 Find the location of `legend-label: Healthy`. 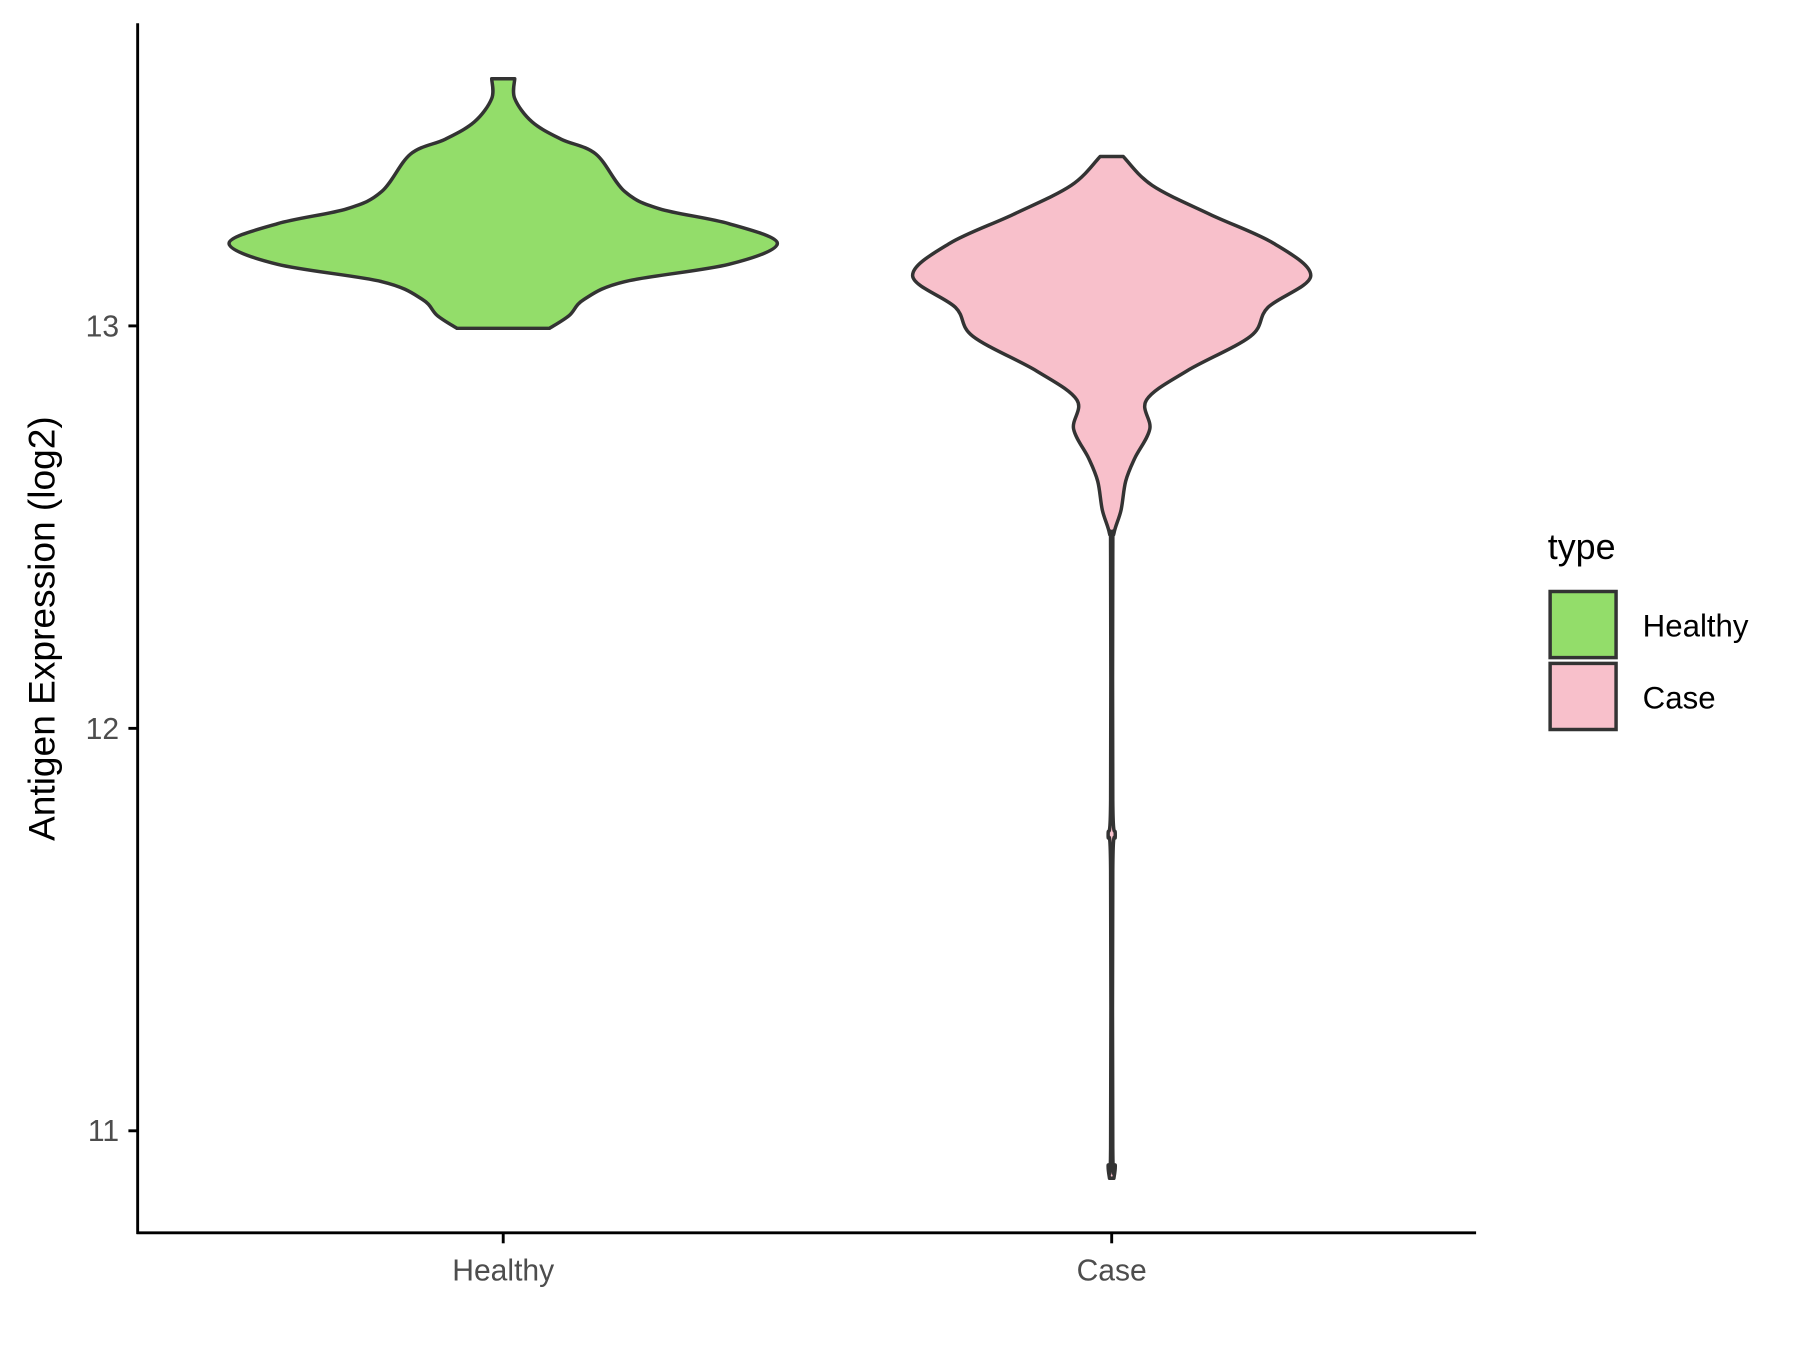

legend-label: Healthy is located at coordinates (1696, 626).